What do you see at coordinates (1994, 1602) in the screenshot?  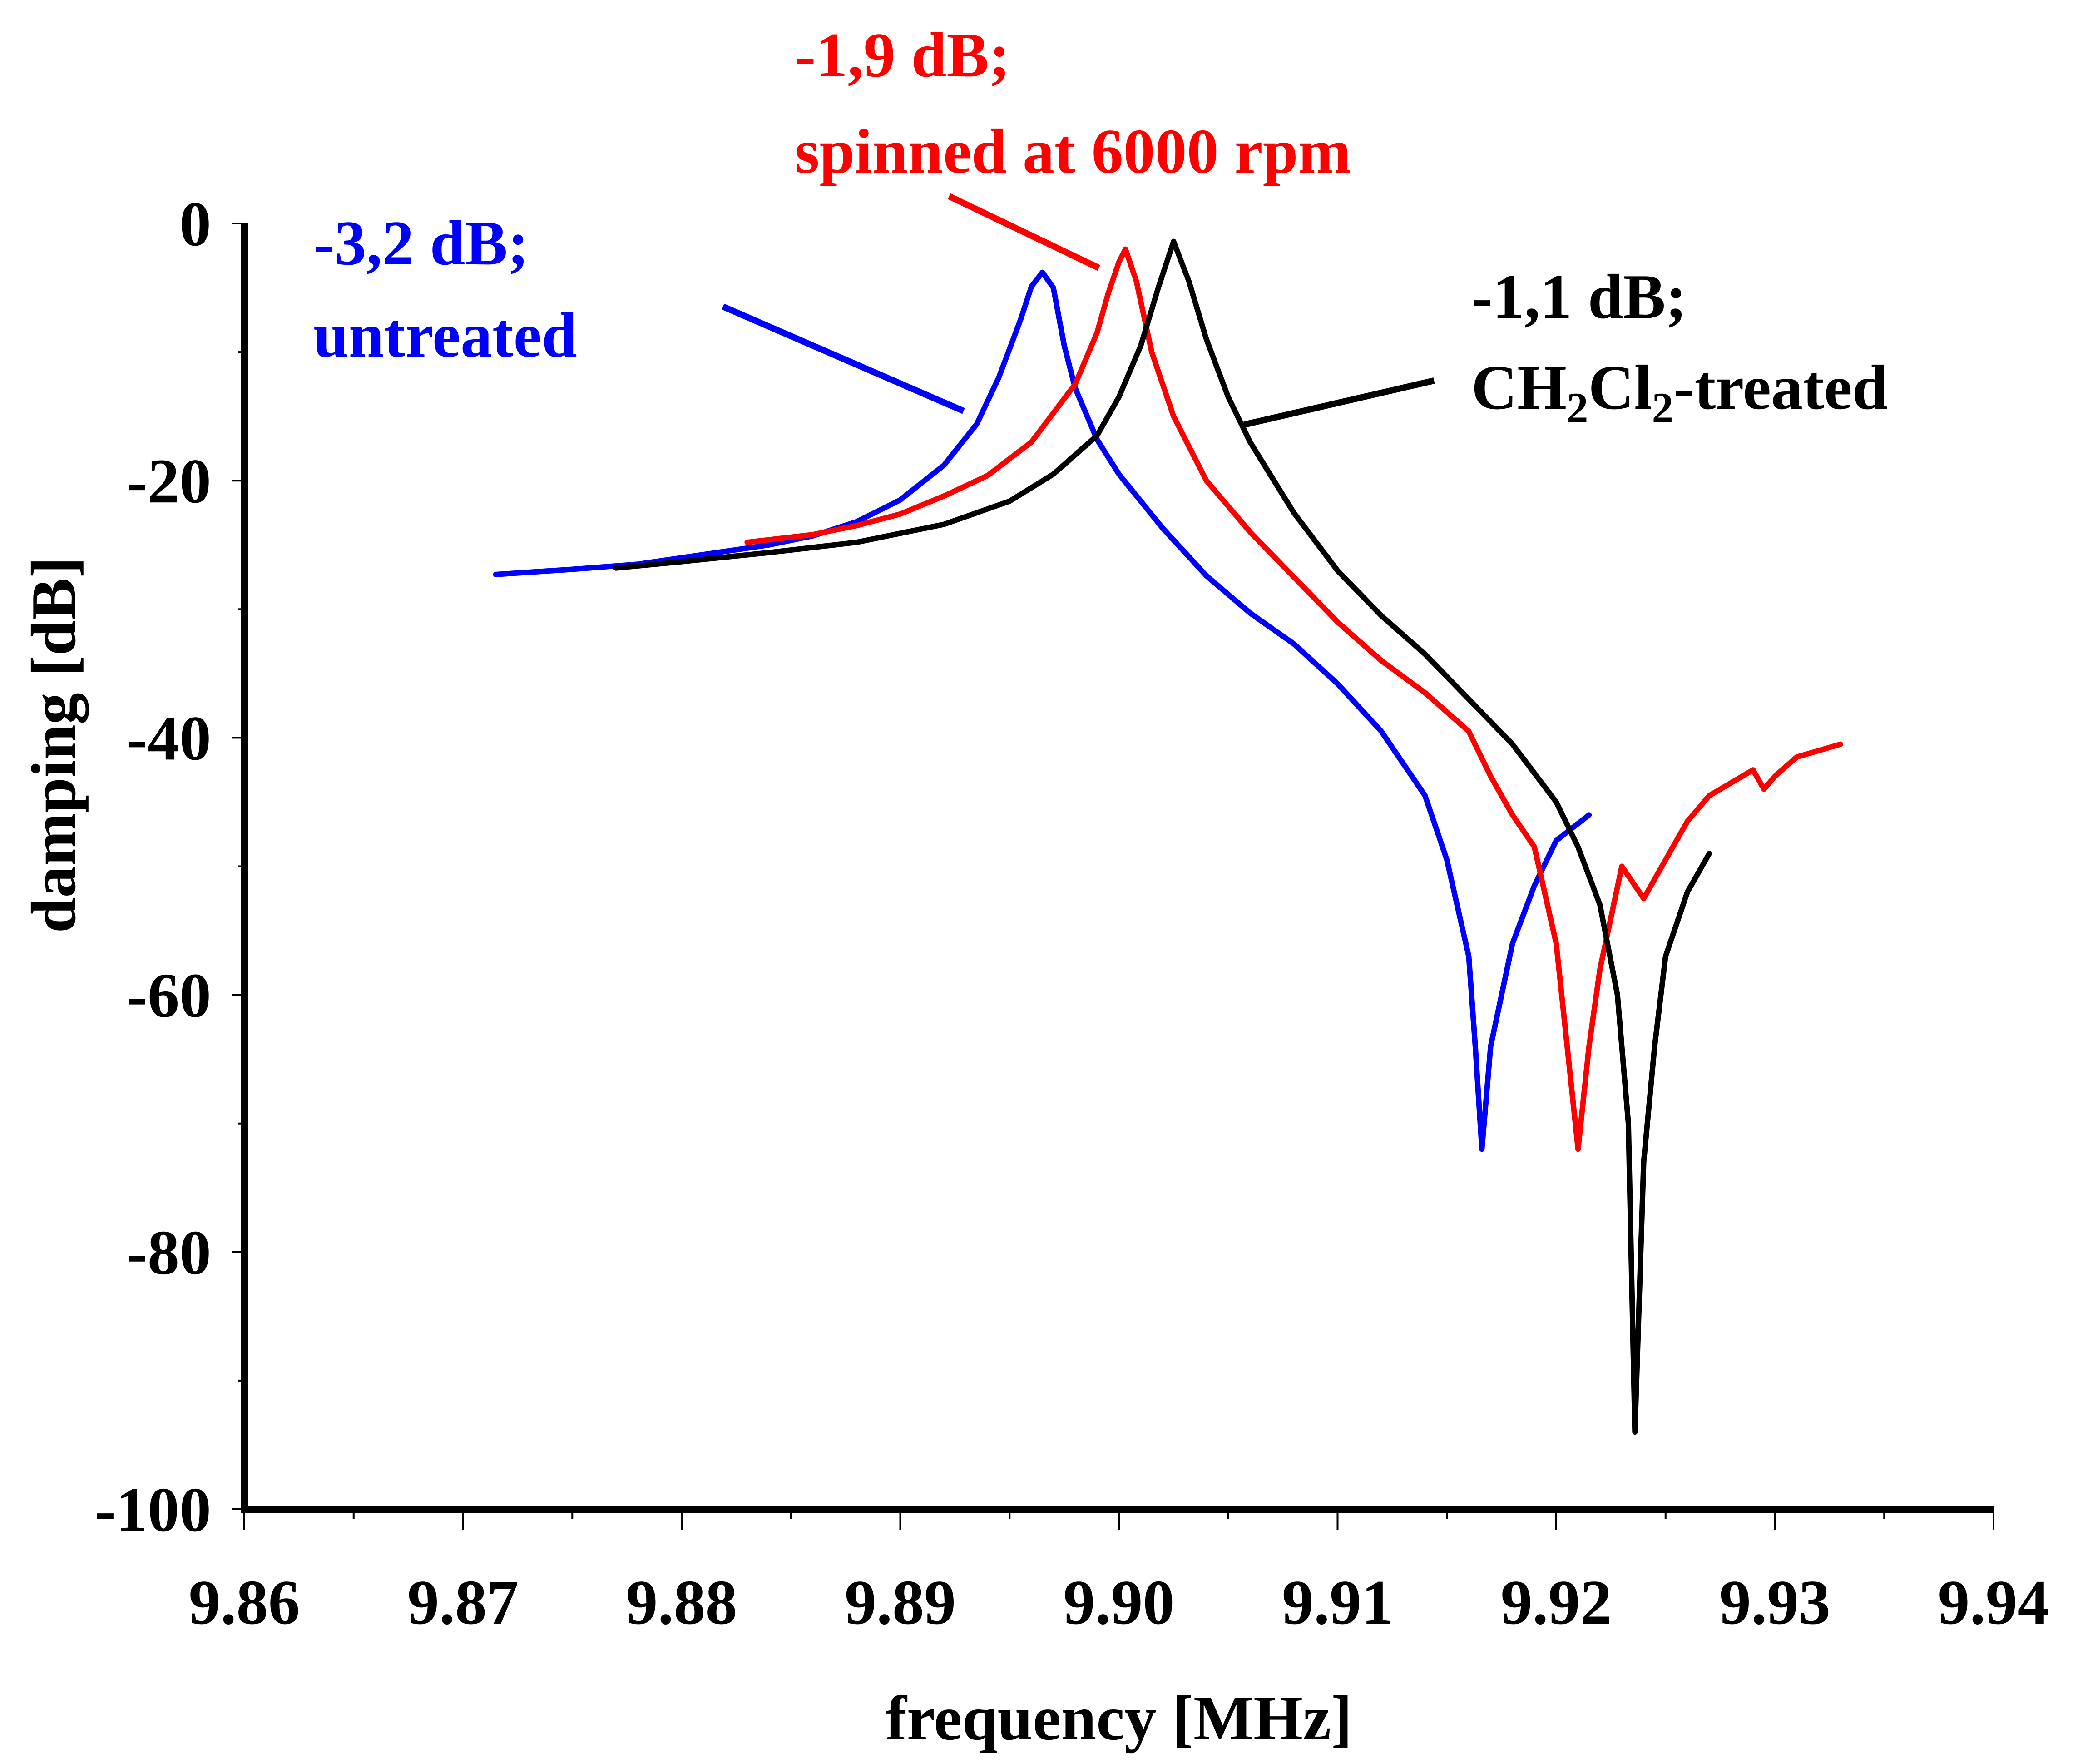 I see `x-tick-label: 9.94` at bounding box center [1994, 1602].